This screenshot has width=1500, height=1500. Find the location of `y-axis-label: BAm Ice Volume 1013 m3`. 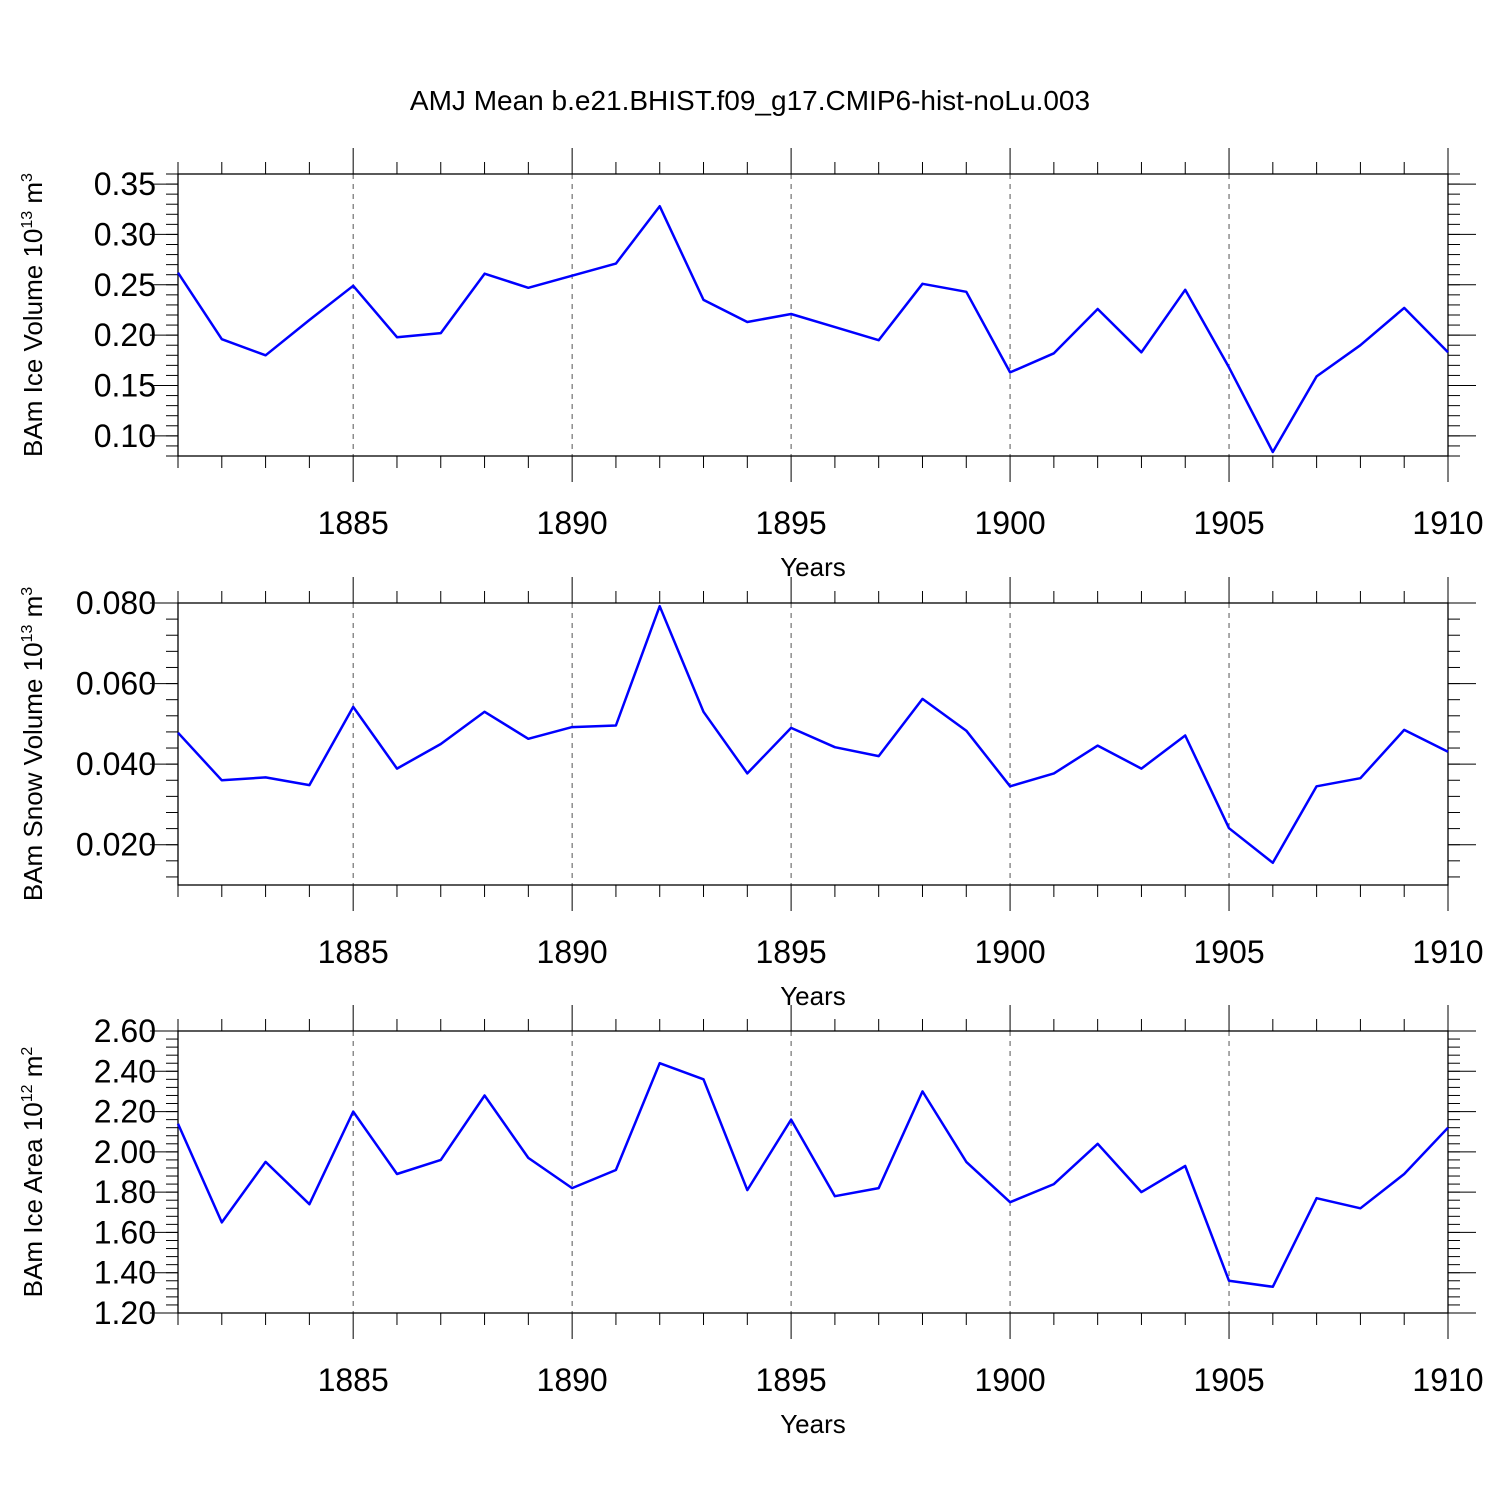

y-axis-label: BAm Ice Volume 1013 m3 is located at coordinates (33, 315).